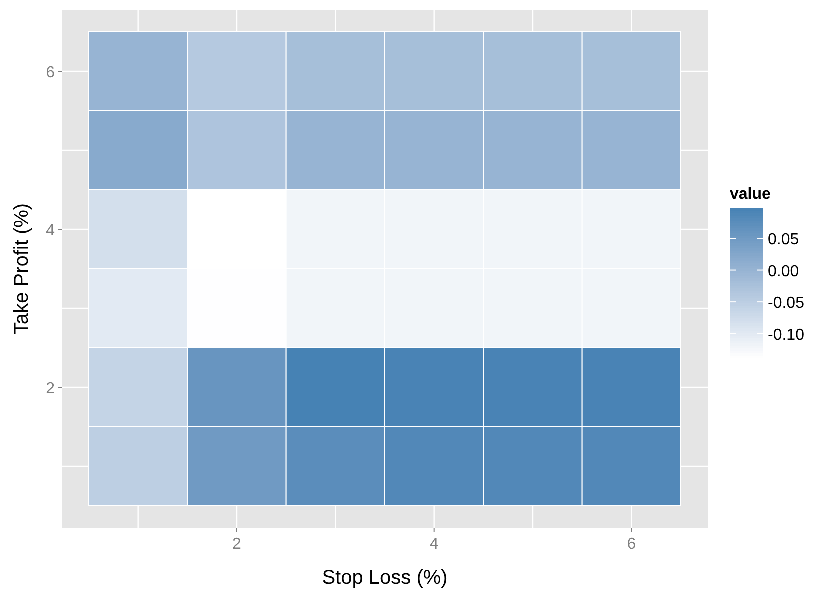 The image size is (819, 589). What do you see at coordinates (786, 335) in the screenshot?
I see `color-bar-label: -0.10` at bounding box center [786, 335].